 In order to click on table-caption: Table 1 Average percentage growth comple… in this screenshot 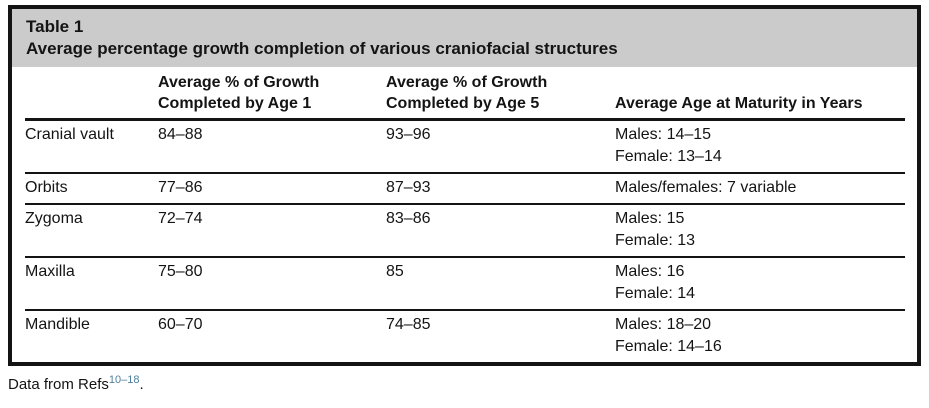, I will do `click(464, 38)`.